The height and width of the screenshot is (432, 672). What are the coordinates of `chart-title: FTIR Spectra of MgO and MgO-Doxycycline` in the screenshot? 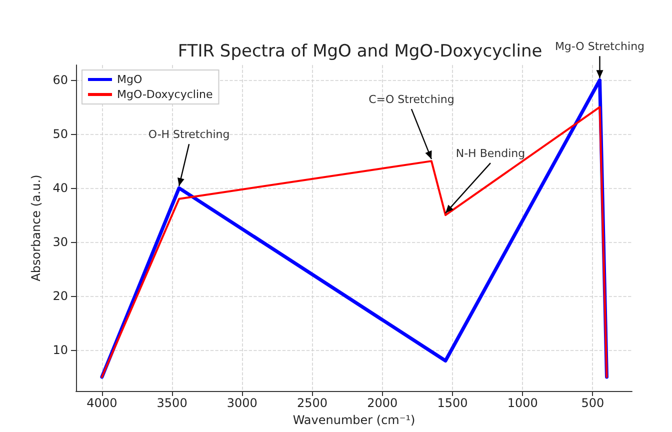 It's located at (360, 52).